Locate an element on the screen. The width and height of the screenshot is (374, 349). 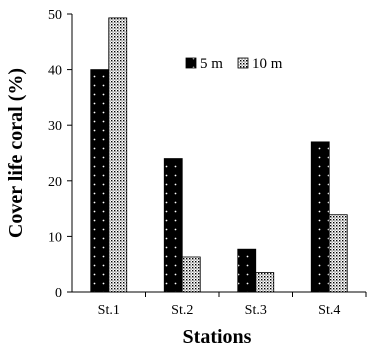
y-ticks: 0 10 20 30 40 50 is located at coordinates (60, 154).